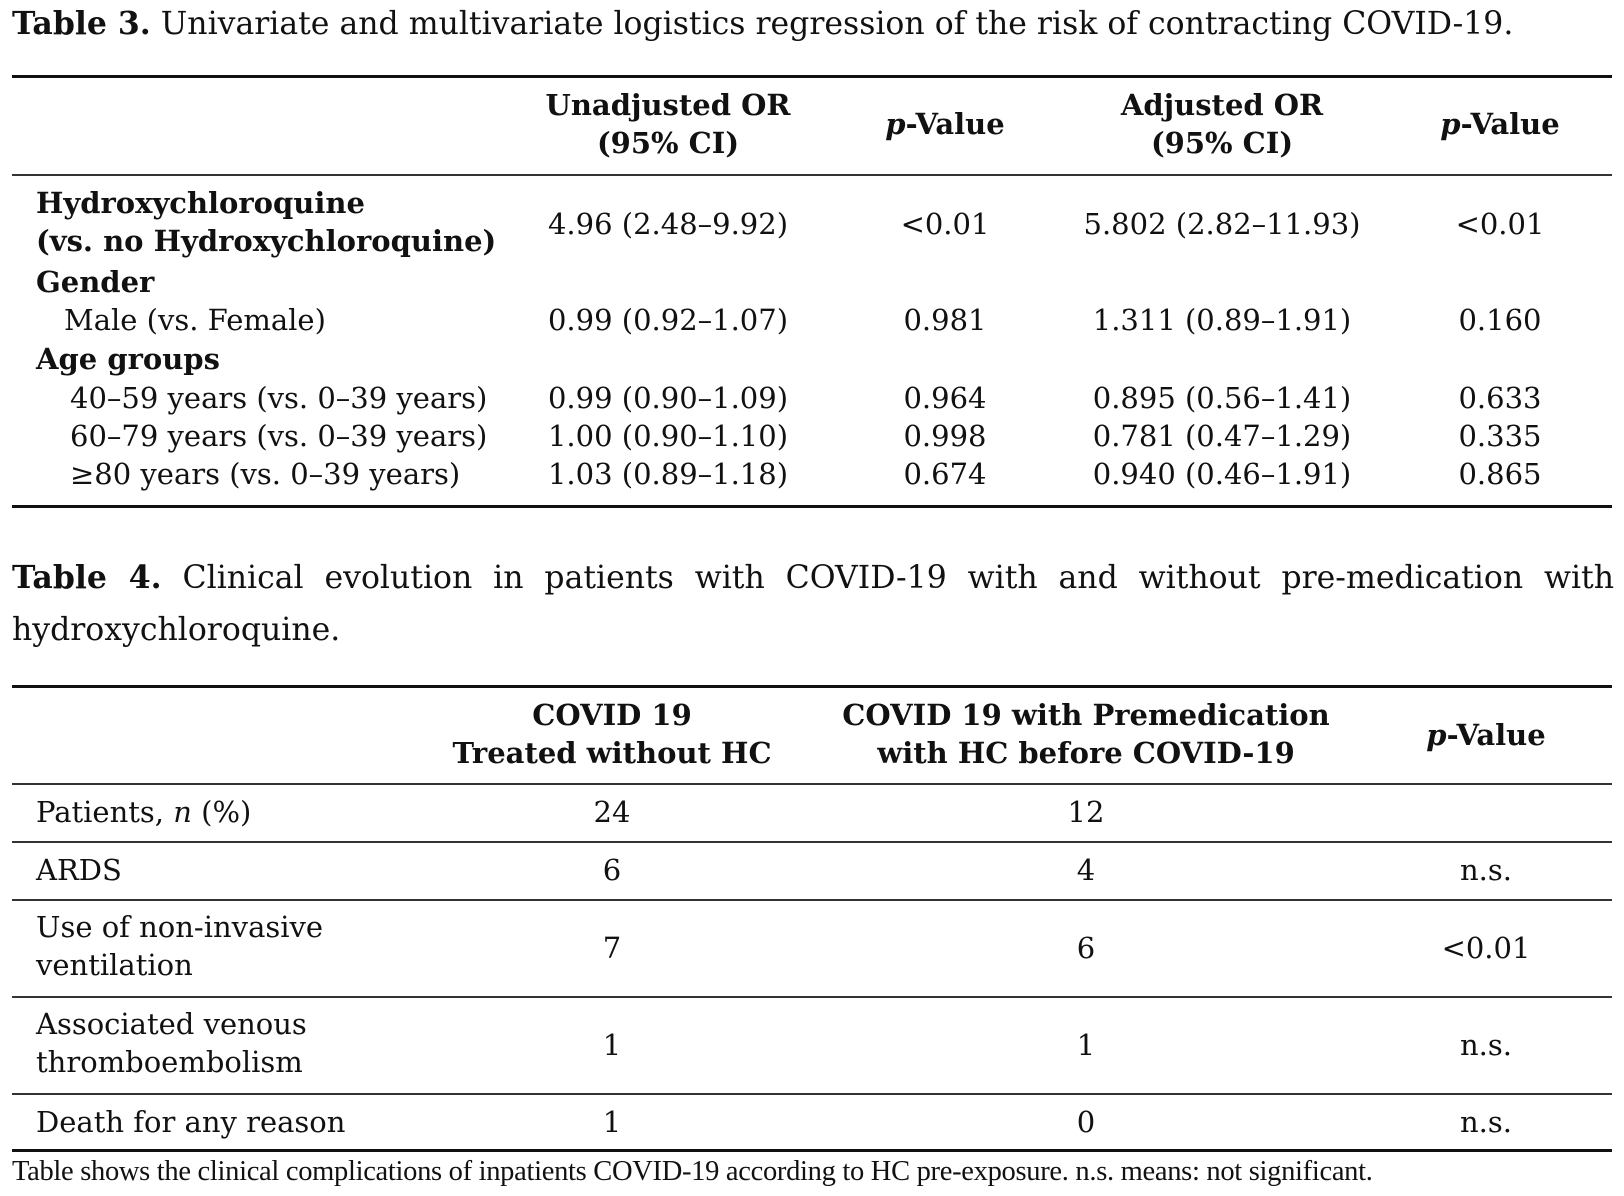  Describe the element at coordinates (812, 506) in the screenshot. I see `table3-bottom-rule` at that location.